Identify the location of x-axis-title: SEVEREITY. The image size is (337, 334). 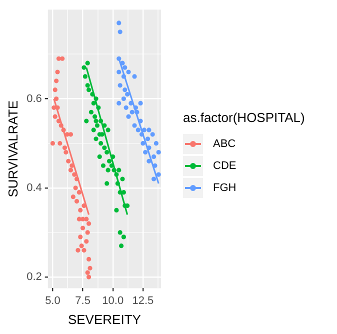
(105, 319).